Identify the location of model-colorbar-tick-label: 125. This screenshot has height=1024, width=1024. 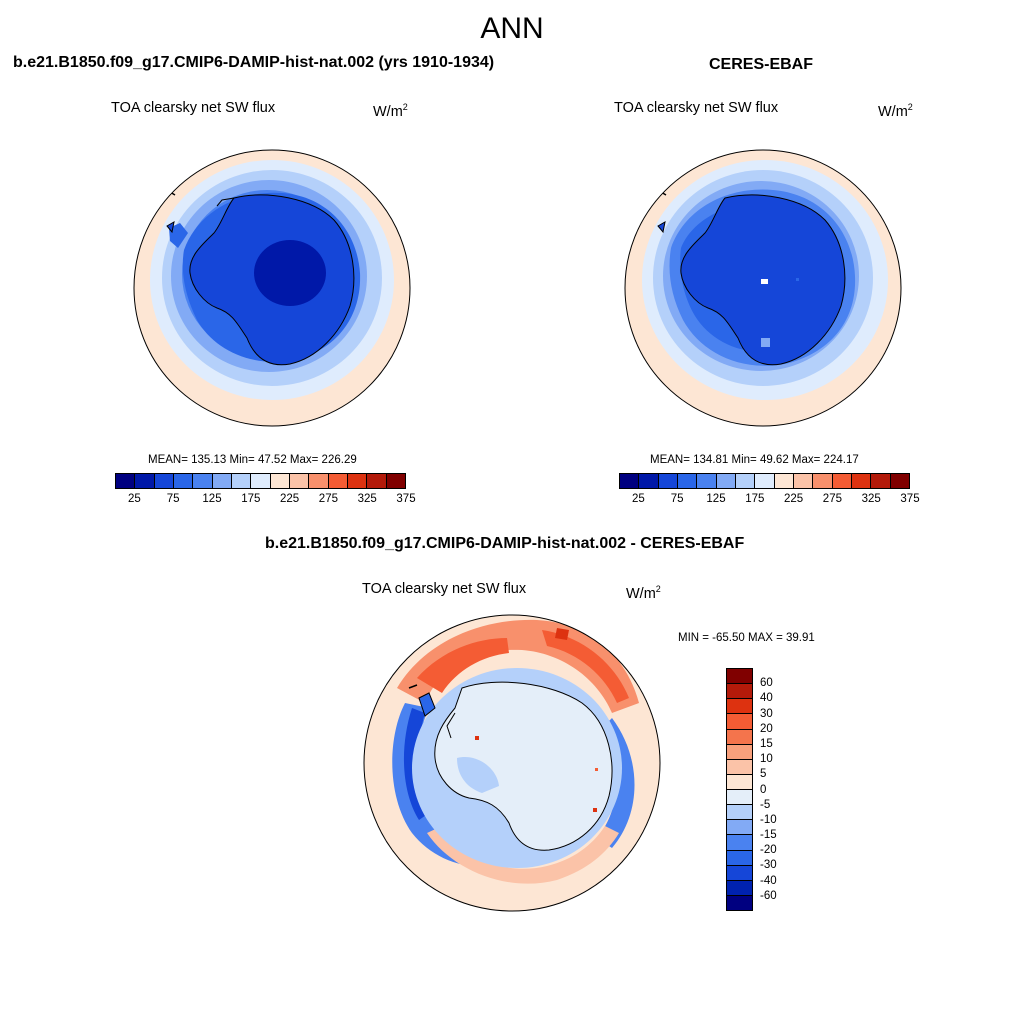
(212, 499).